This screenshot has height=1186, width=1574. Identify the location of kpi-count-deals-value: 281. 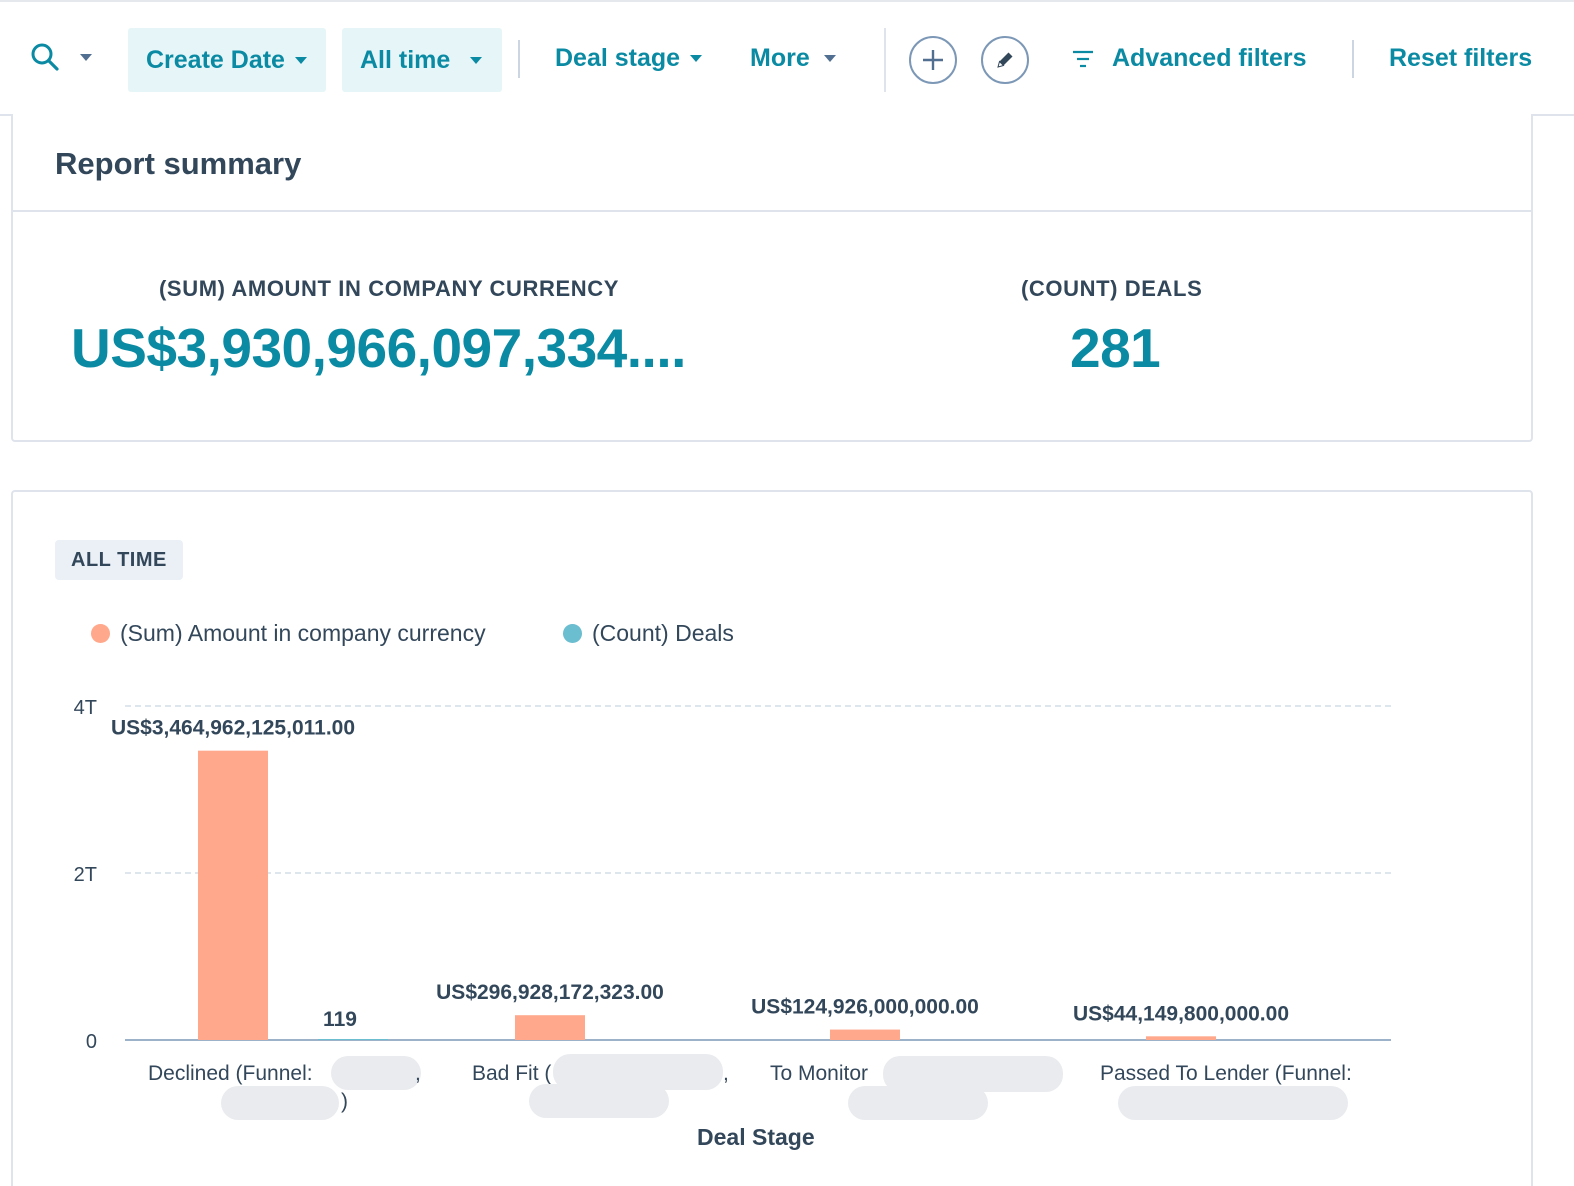
(1115, 348).